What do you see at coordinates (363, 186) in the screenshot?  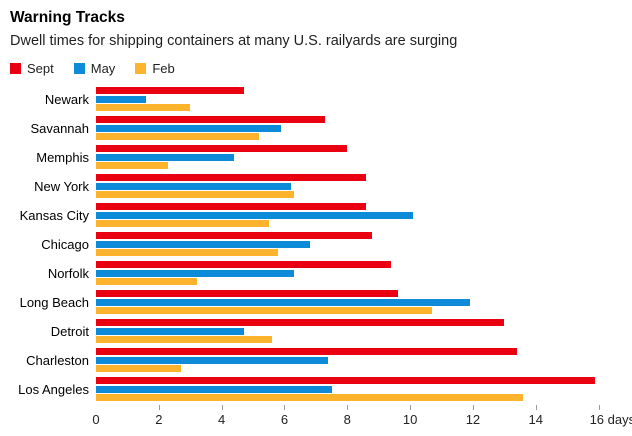 I see `bar-group-new-york` at bounding box center [363, 186].